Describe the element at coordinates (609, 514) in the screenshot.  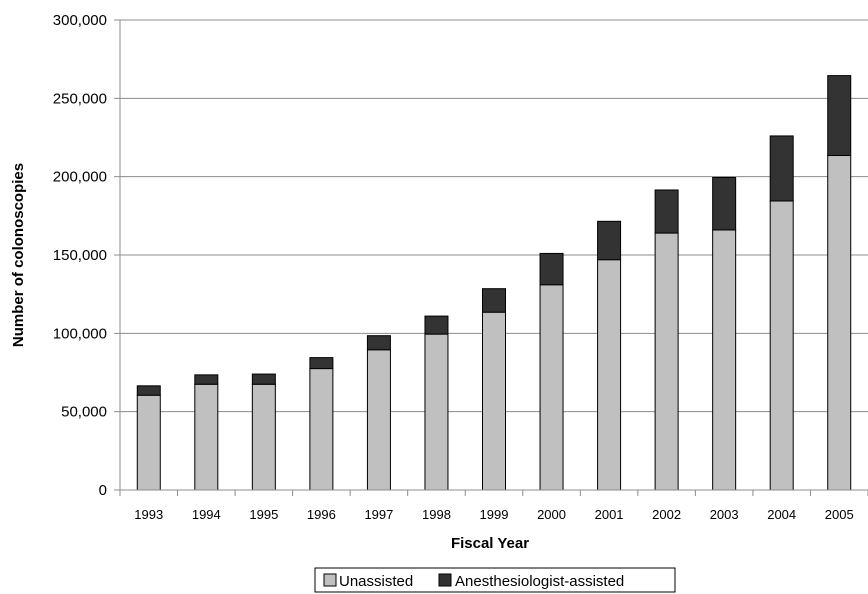
I see `x-tick-label: 2001` at that location.